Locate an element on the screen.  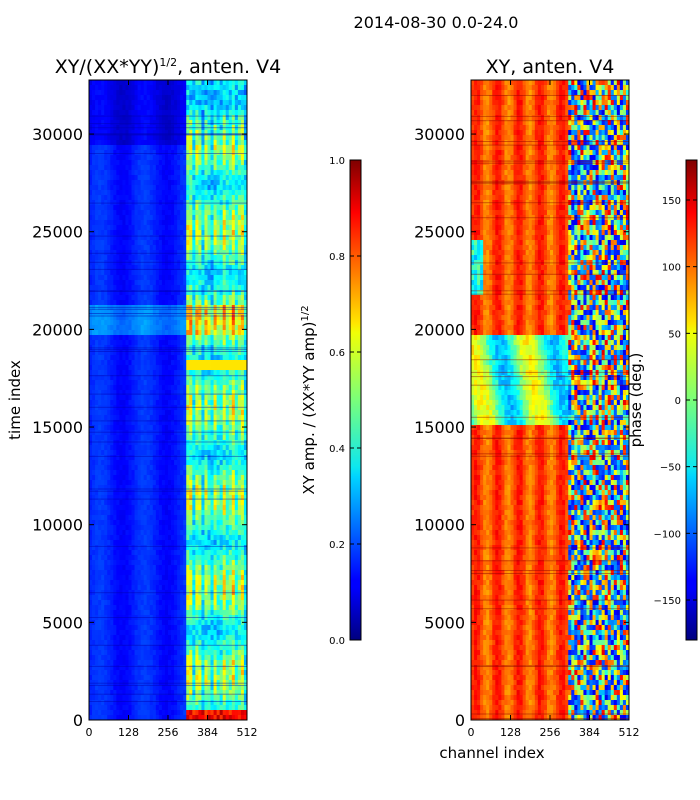
amplitude-y-tick-label: 25000 is located at coordinates (57, 232).